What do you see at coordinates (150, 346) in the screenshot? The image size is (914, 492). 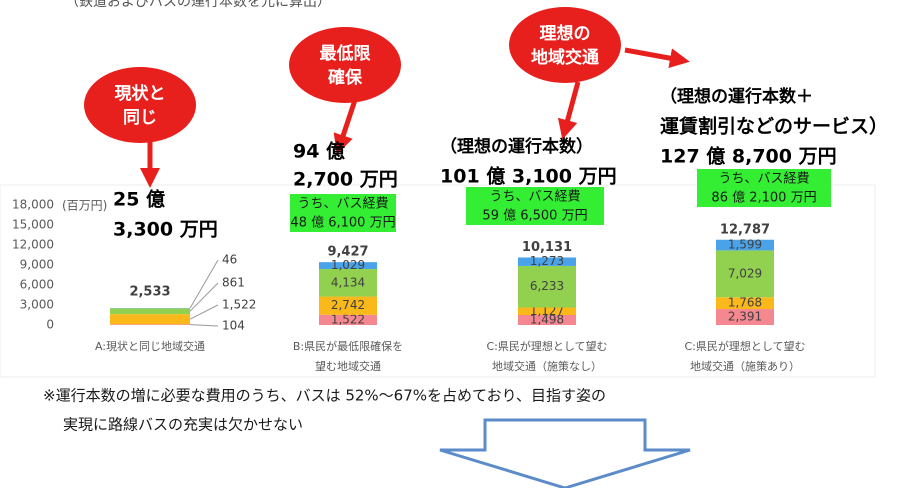 I see `x-tick-label: A:現状と同じ地域交通` at bounding box center [150, 346].